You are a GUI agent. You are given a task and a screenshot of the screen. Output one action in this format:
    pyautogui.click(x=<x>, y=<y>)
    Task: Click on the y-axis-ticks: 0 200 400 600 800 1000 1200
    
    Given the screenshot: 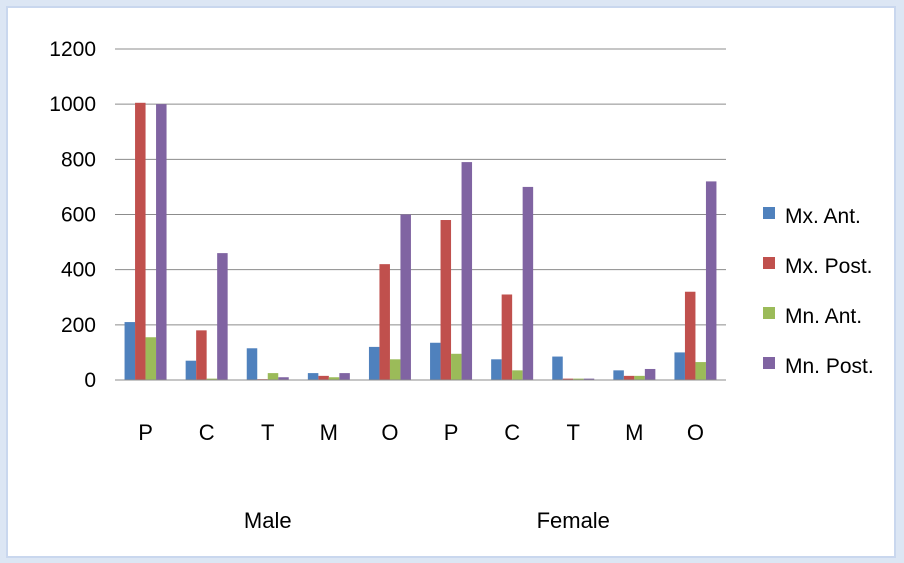 What is the action you would take?
    pyautogui.click(x=72, y=215)
    